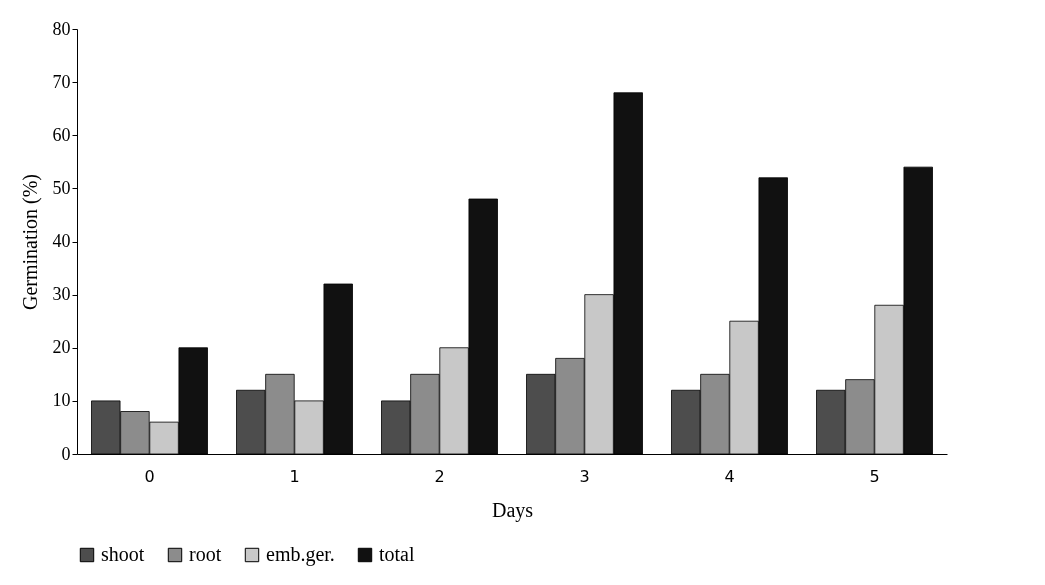  I want to click on legend-label: root, so click(205, 554).